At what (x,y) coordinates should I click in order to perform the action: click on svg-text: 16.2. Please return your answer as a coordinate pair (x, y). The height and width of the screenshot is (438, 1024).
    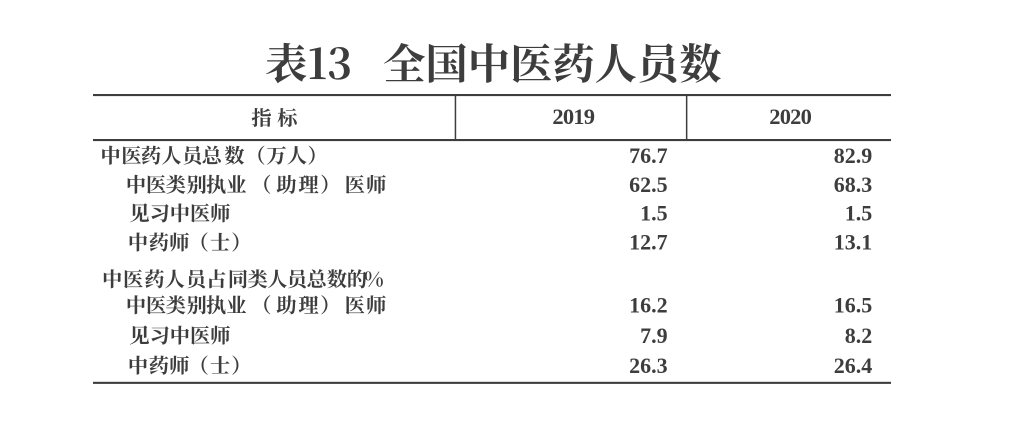
    Looking at the image, I should click on (648, 305).